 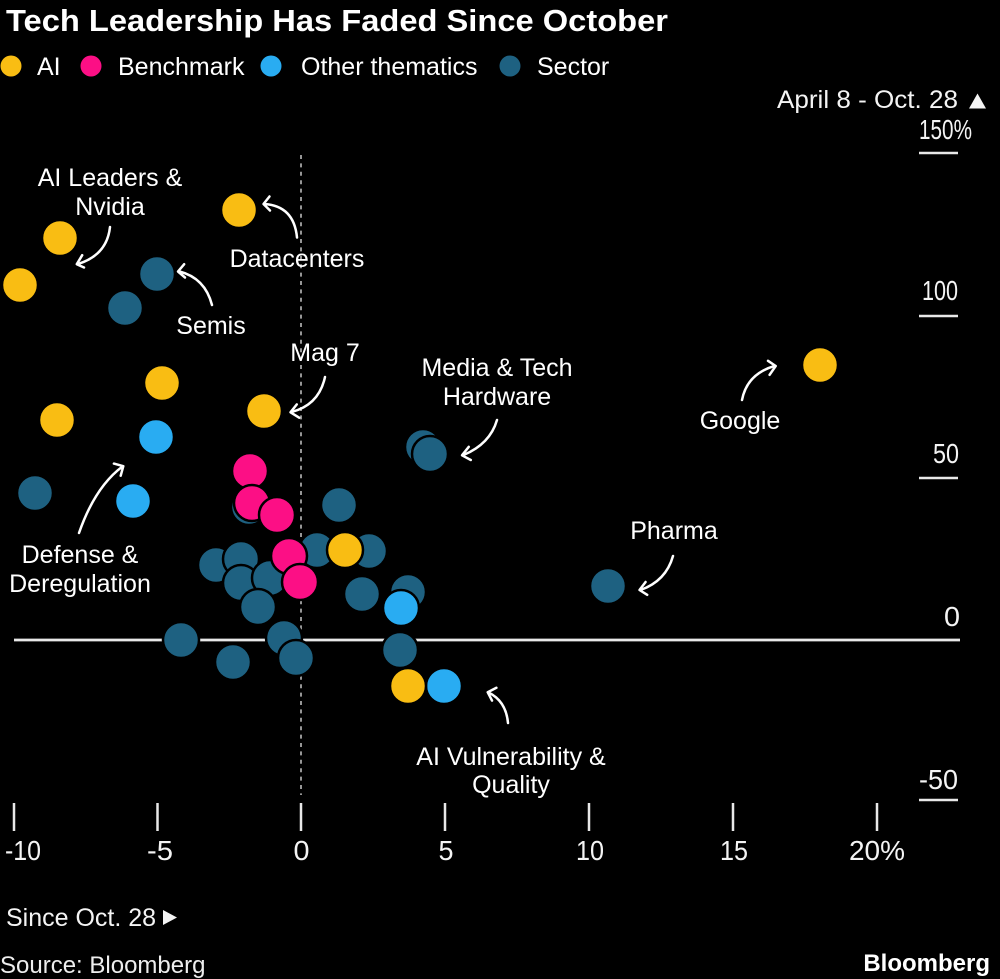 What do you see at coordinates (945, 129) in the screenshot?
I see `svg-text: 150%` at bounding box center [945, 129].